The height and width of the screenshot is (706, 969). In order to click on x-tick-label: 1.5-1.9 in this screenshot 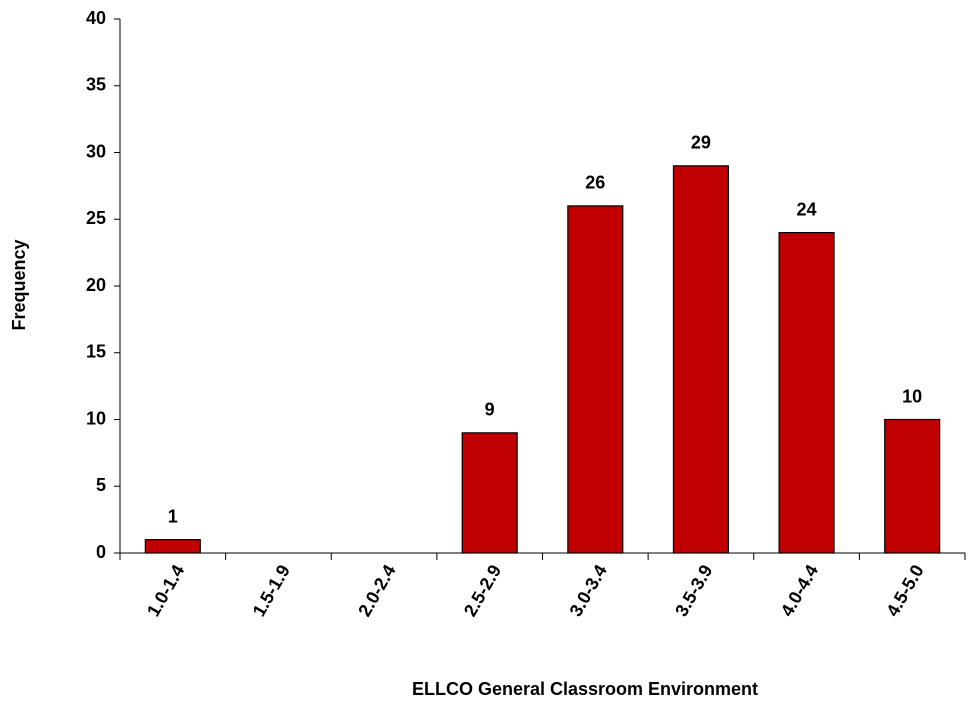, I will do `click(271, 590)`.